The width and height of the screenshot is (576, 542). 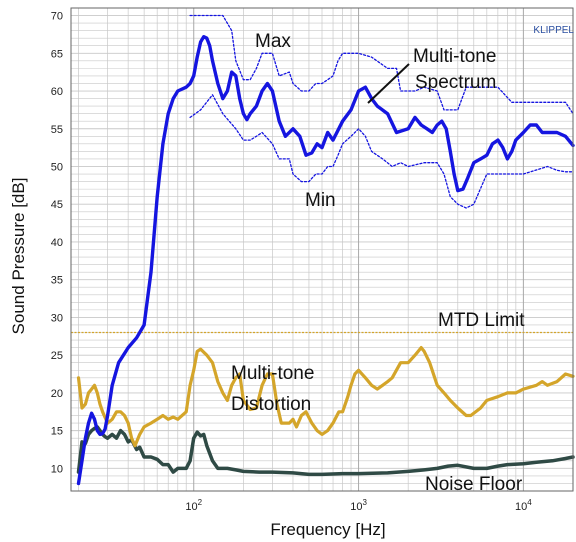 What do you see at coordinates (272, 373) in the screenshot?
I see `annotation-distortion-line1: Multi-tone` at bounding box center [272, 373].